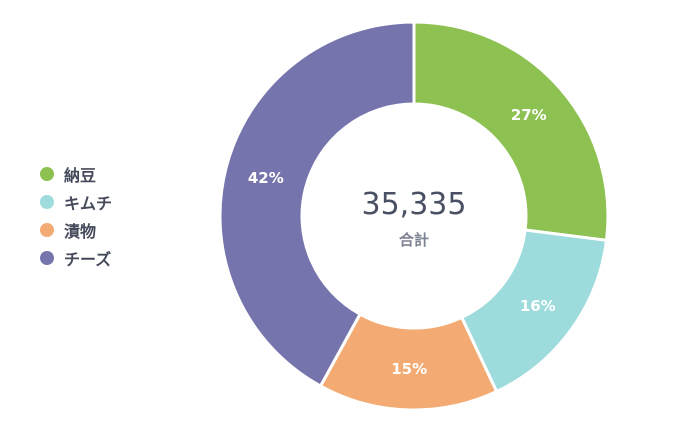  Describe the element at coordinates (47, 174) in the screenshot. I see `legend-swatch-natto` at that location.